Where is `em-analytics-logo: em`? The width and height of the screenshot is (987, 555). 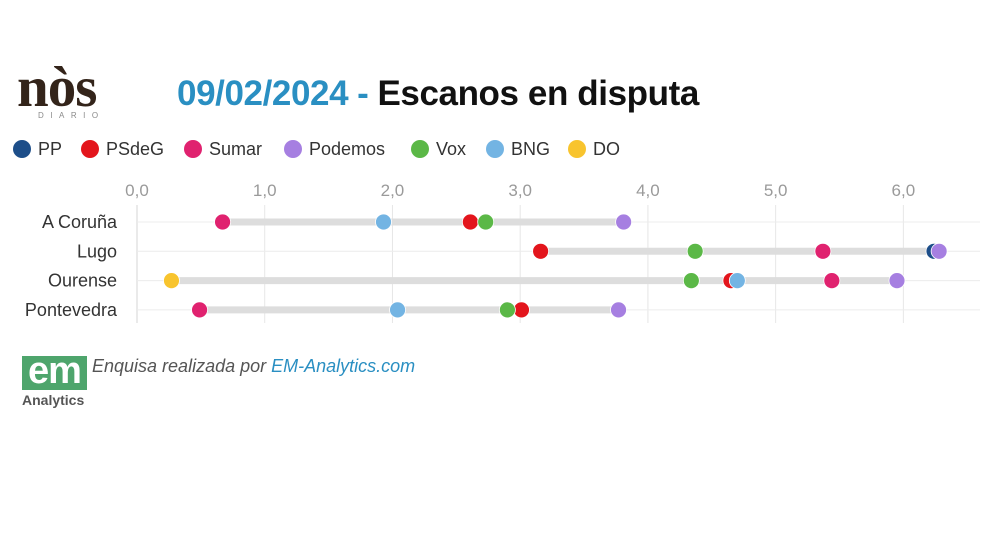
em-analytics-logo: em is located at coordinates (54, 373).